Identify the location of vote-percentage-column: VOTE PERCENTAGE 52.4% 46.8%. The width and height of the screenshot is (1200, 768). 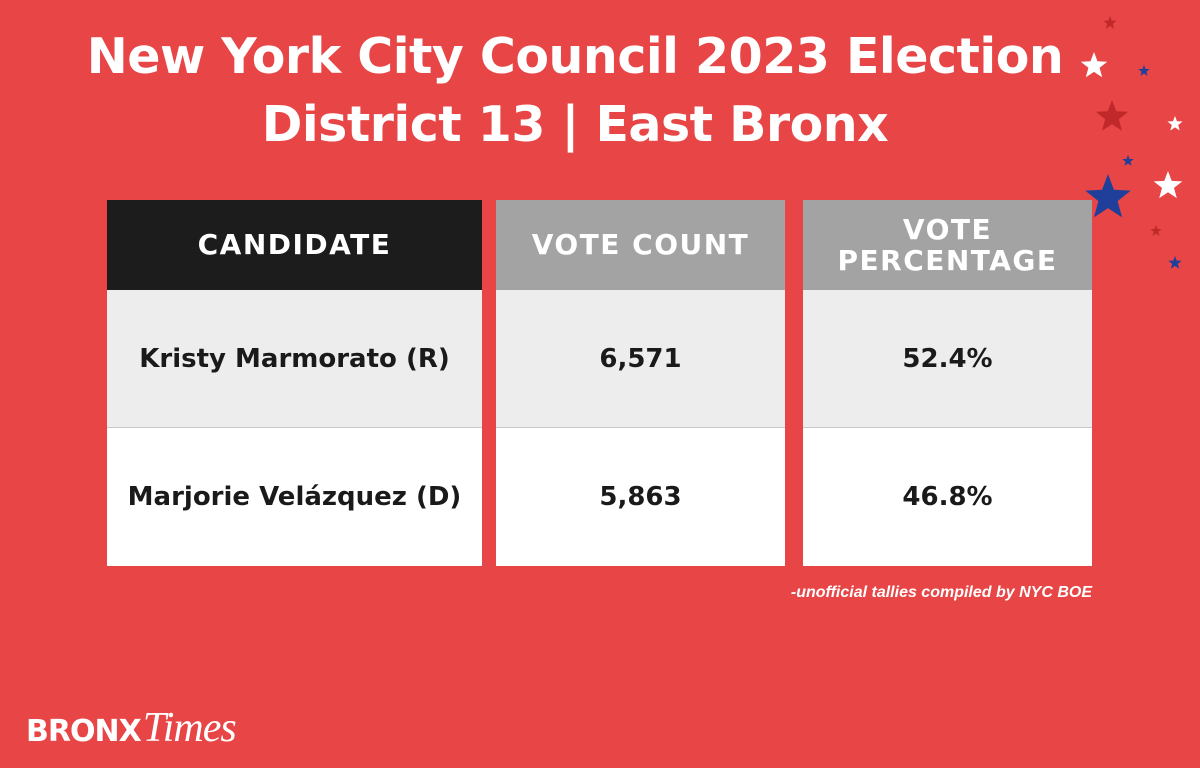
(947, 383).